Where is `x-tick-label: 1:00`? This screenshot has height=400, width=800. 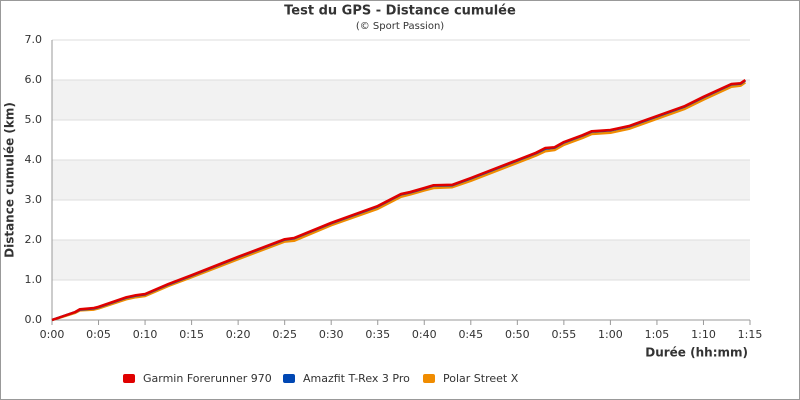 x-tick-label: 1:00 is located at coordinates (610, 334).